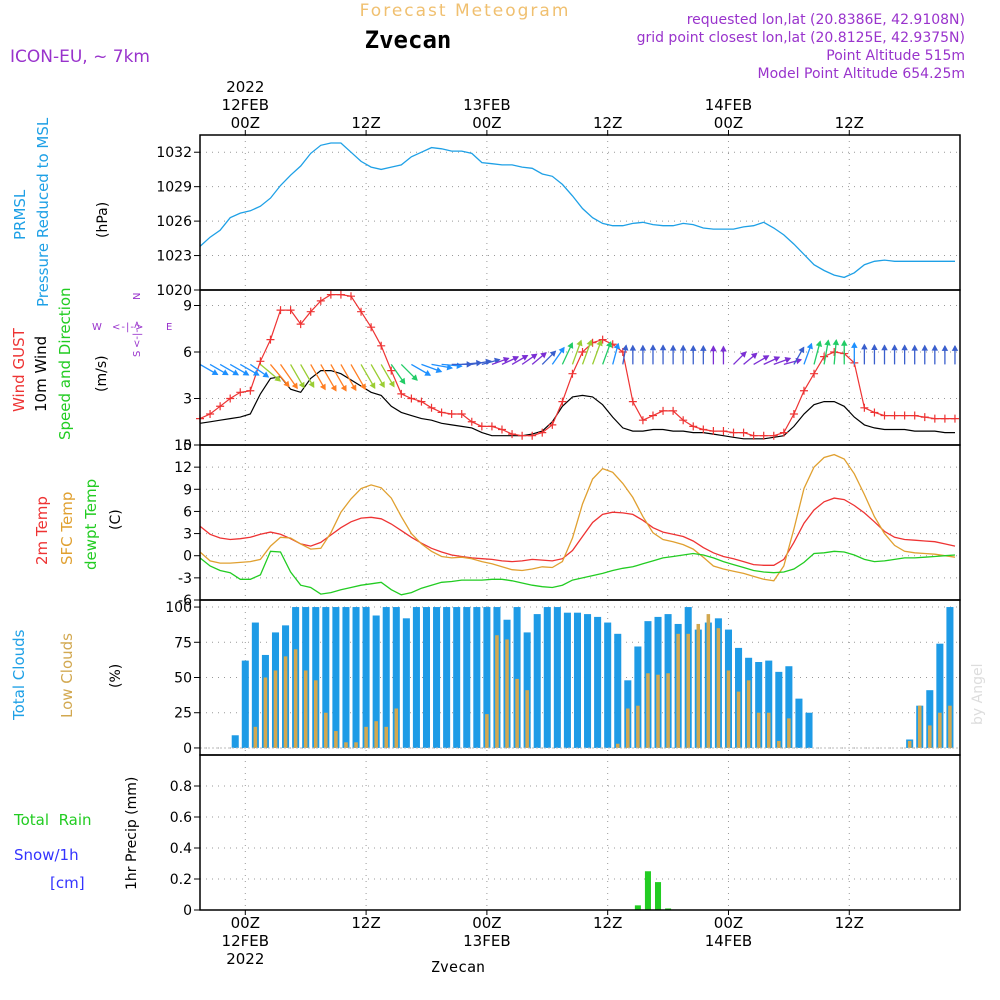 The height and width of the screenshot is (1000, 1000). I want to click on requested-coords: requested lon,lat (20.8386E, 42.9108N), so click(826, 20).